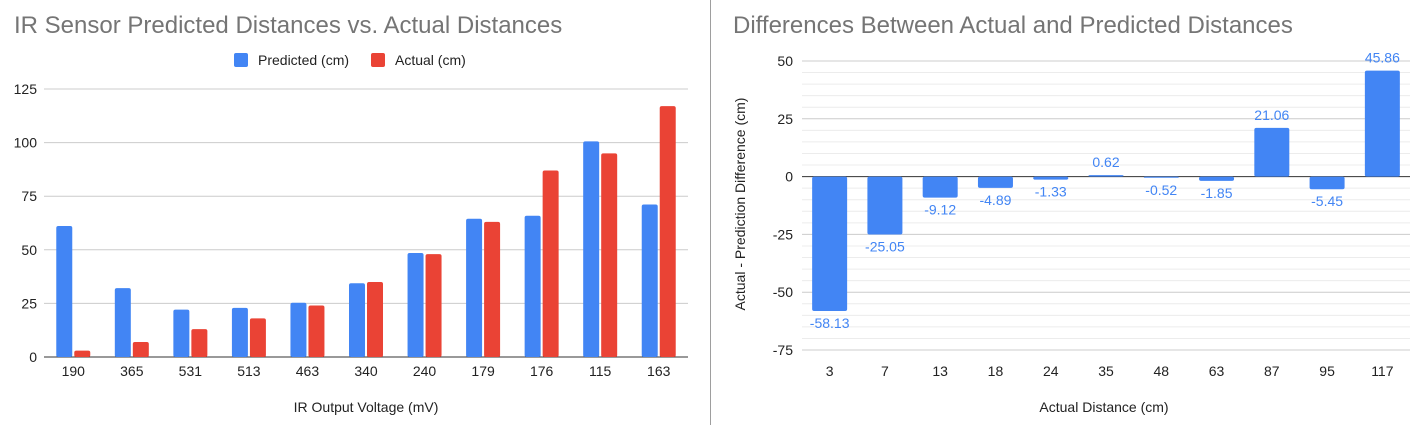 The height and width of the screenshot is (425, 1424). I want to click on panel-divider, so click(710, 212).